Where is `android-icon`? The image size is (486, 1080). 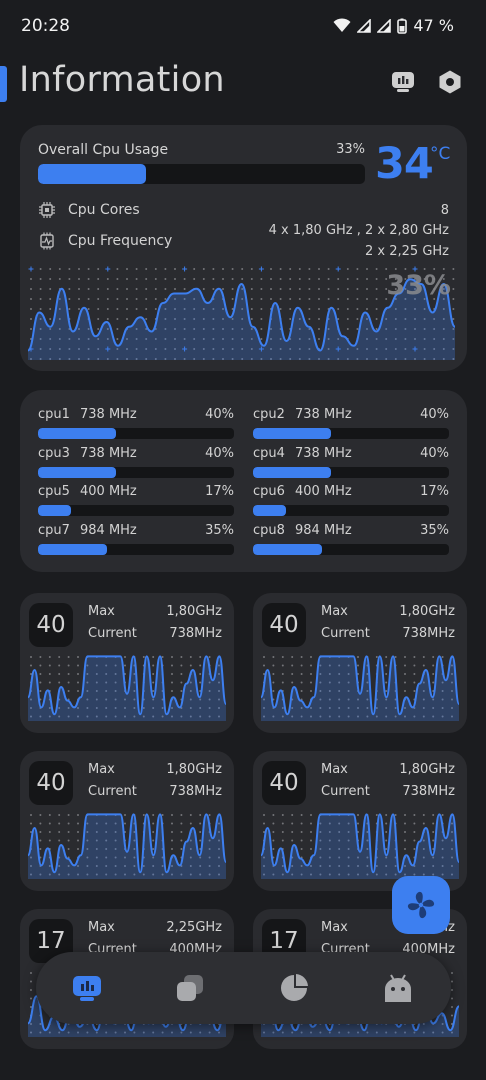
android-icon is located at coordinates (398, 988).